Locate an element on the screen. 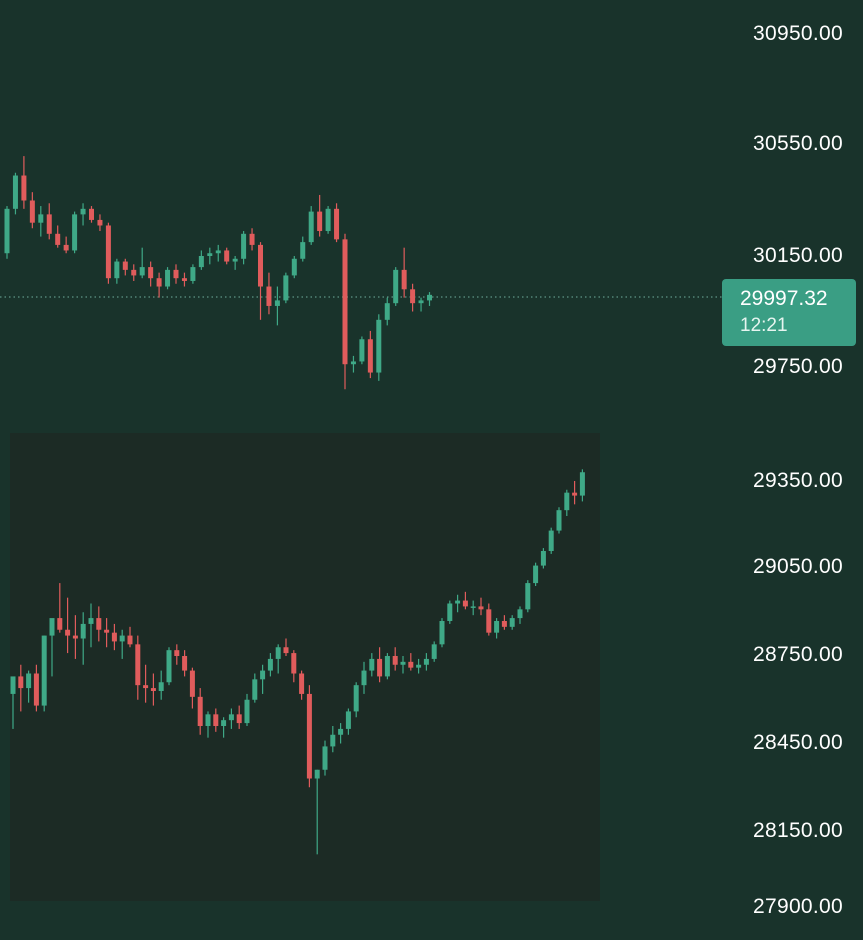 This screenshot has height=940, width=863. price-label-28750: 28750.00 is located at coordinates (798, 654).